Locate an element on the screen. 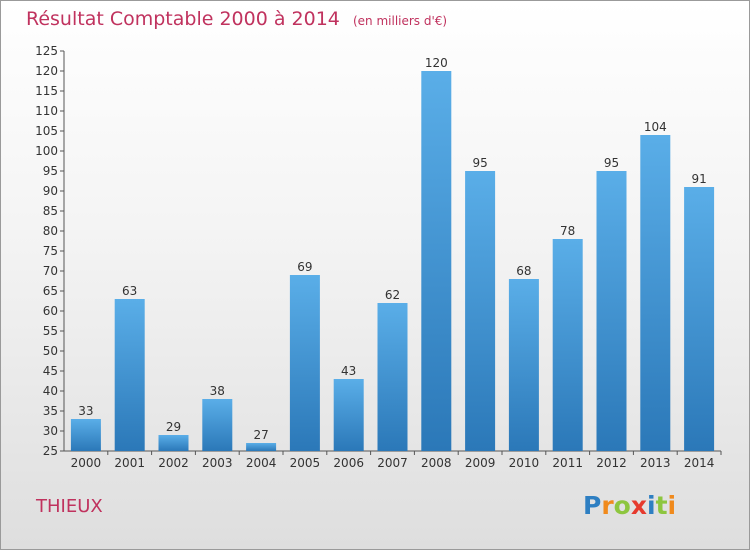  y-tick-label: 85 is located at coordinates (50, 211).